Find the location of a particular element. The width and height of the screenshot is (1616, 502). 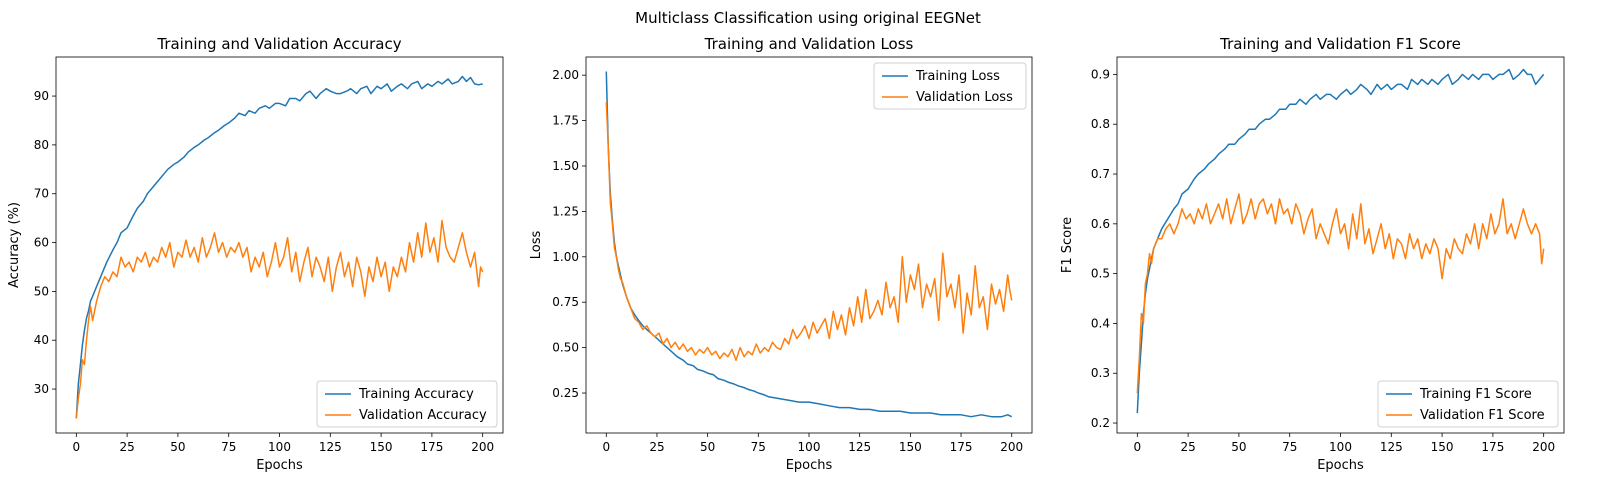

y-tick-label: 0.6 is located at coordinates (1100, 224).